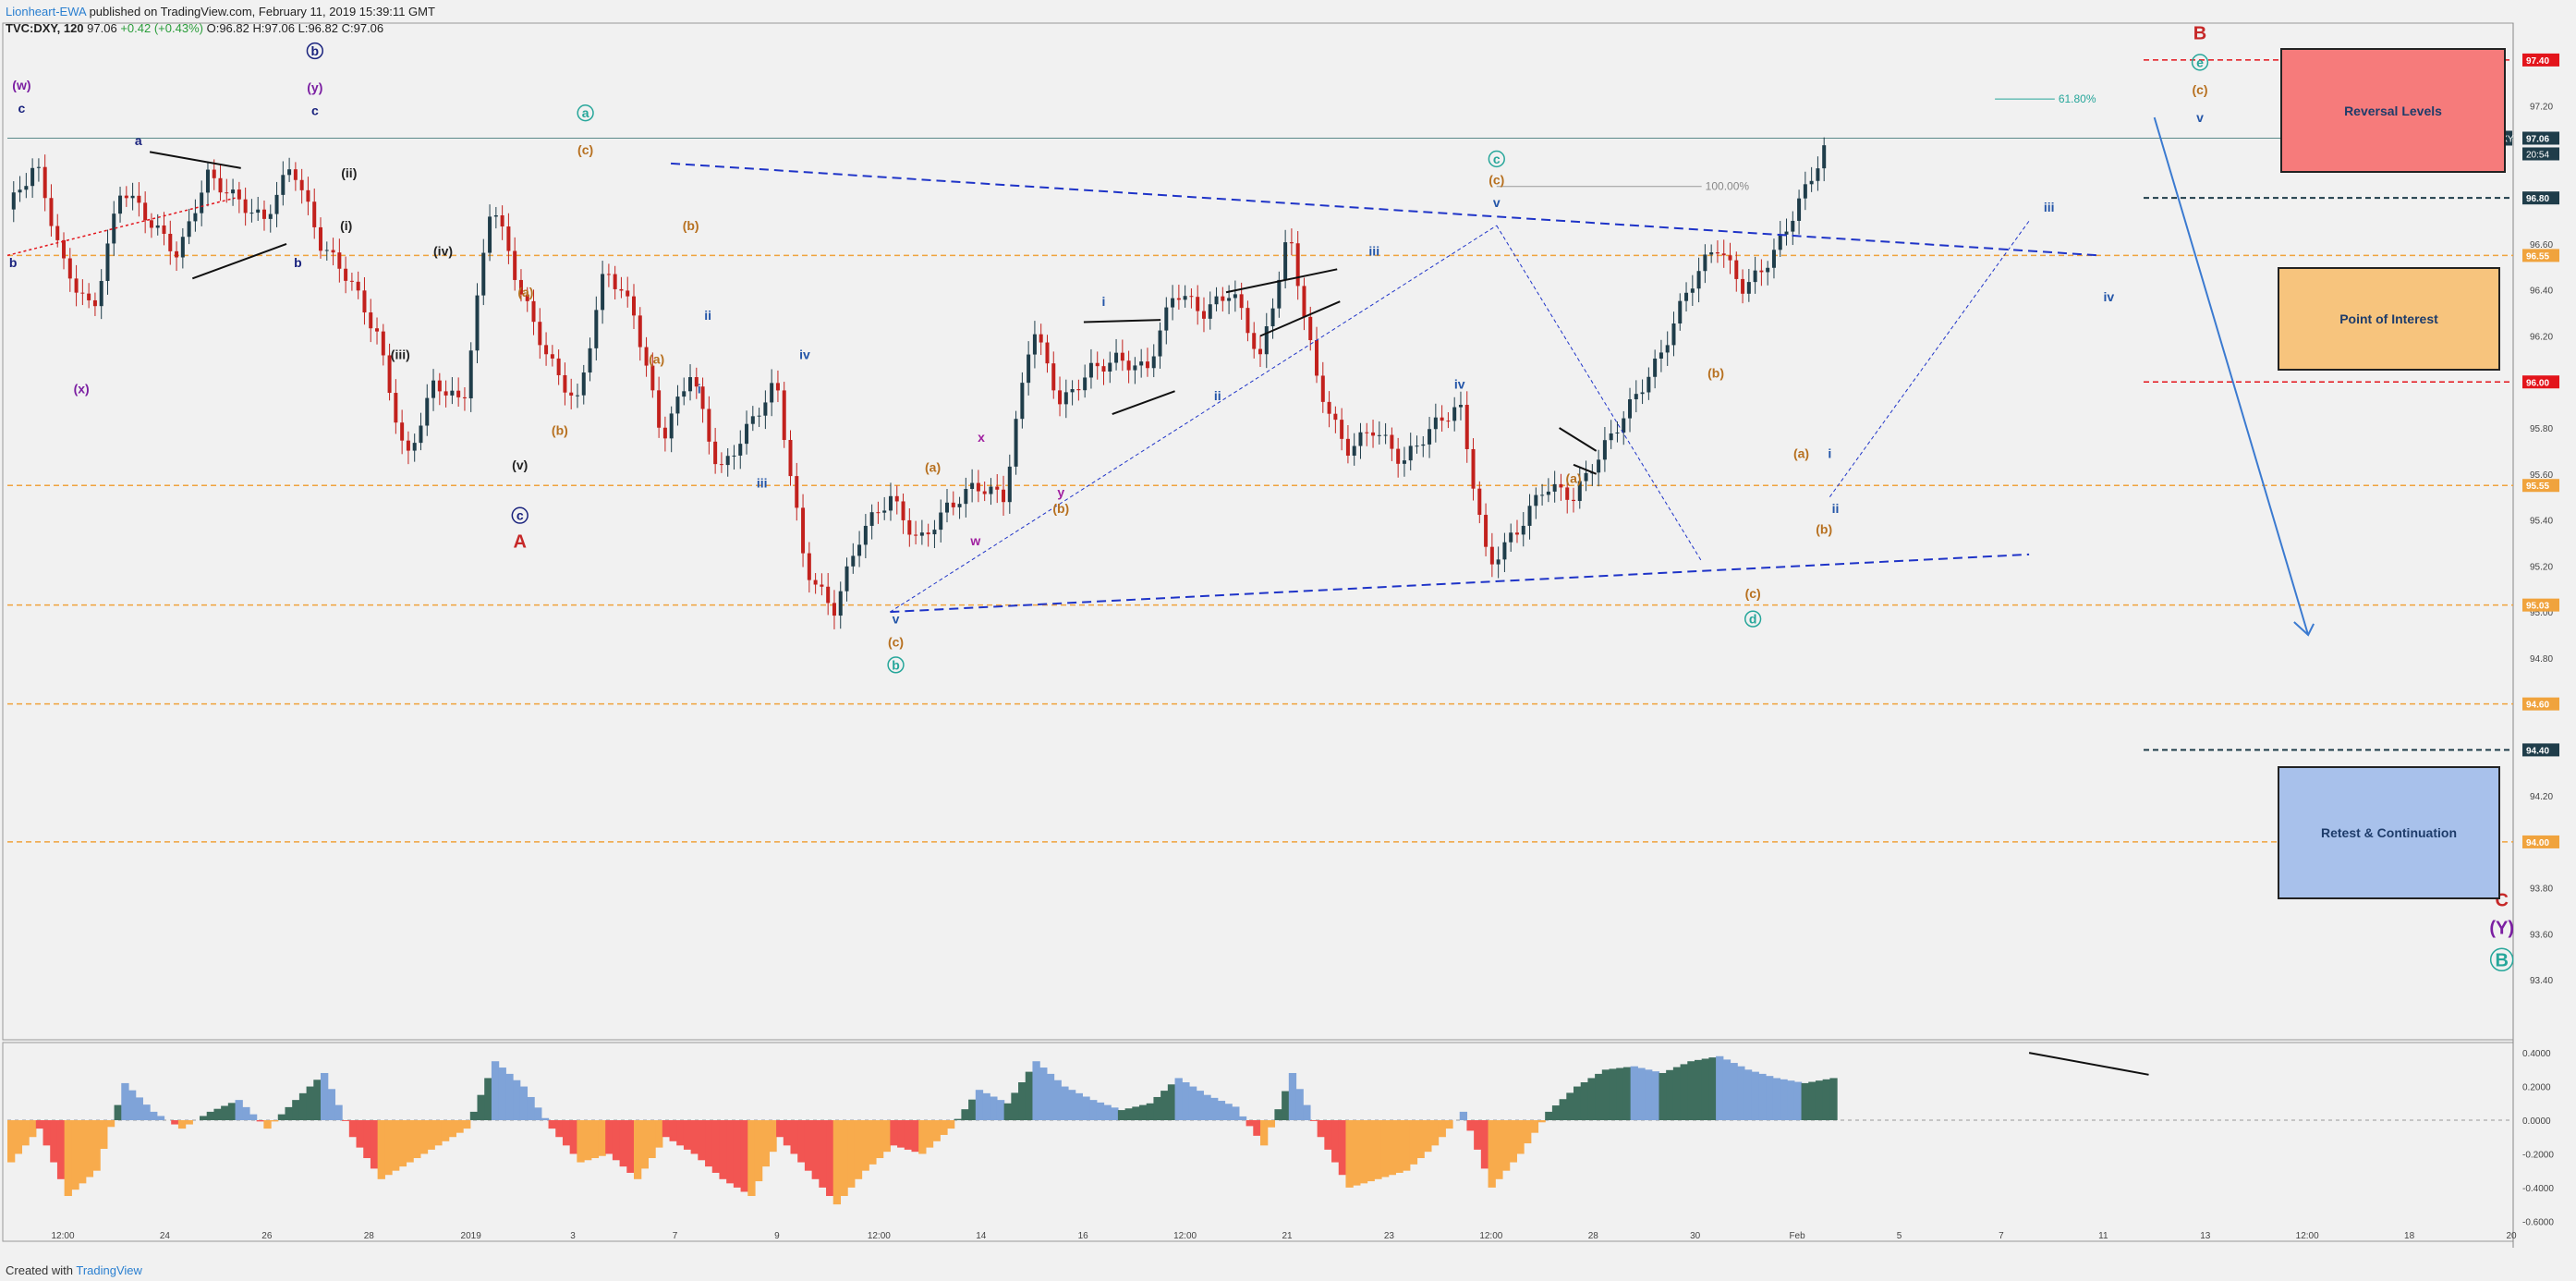 This screenshot has height=1281, width=2576. Describe the element at coordinates (2537, 61) in the screenshot. I see `price-level-tag-label: 97.40` at that location.